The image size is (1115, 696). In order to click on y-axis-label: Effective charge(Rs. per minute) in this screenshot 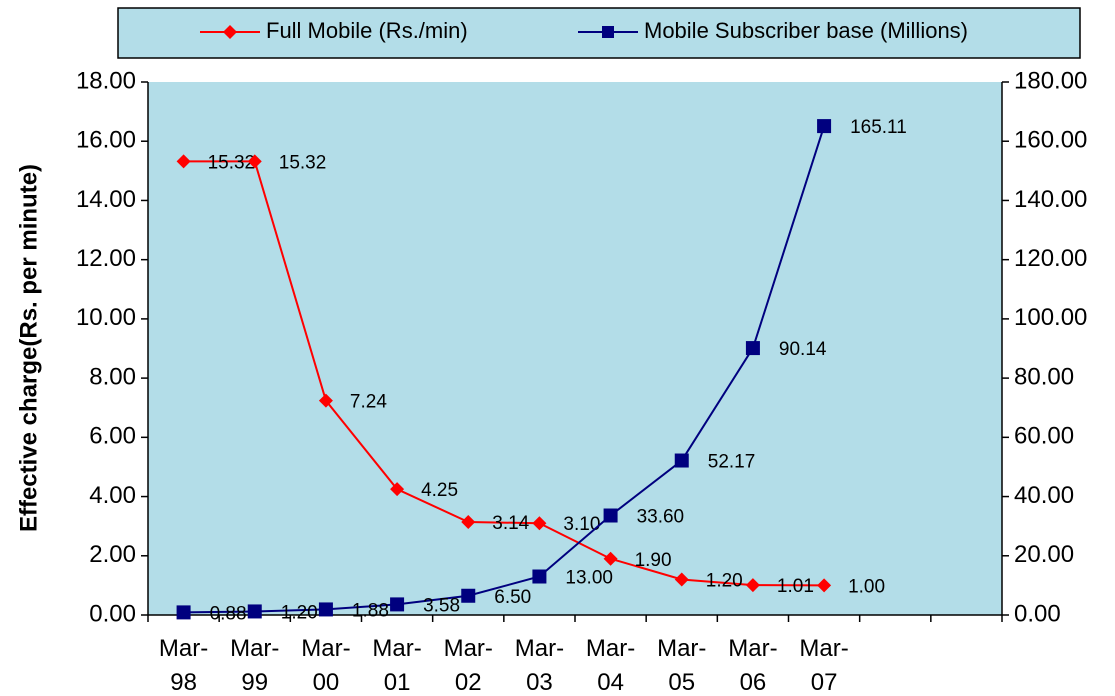, I will do `click(28, 348)`.